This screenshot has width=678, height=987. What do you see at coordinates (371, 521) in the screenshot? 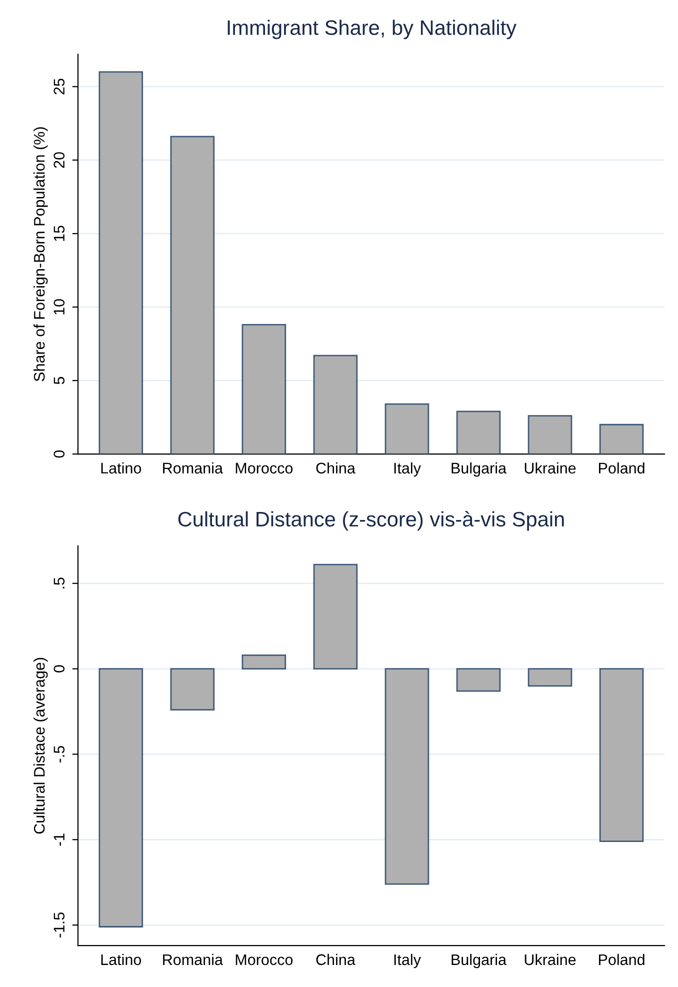
I see `chart-title: Cultural Distance (z-score) vis-à-vis Spain` at bounding box center [371, 521].